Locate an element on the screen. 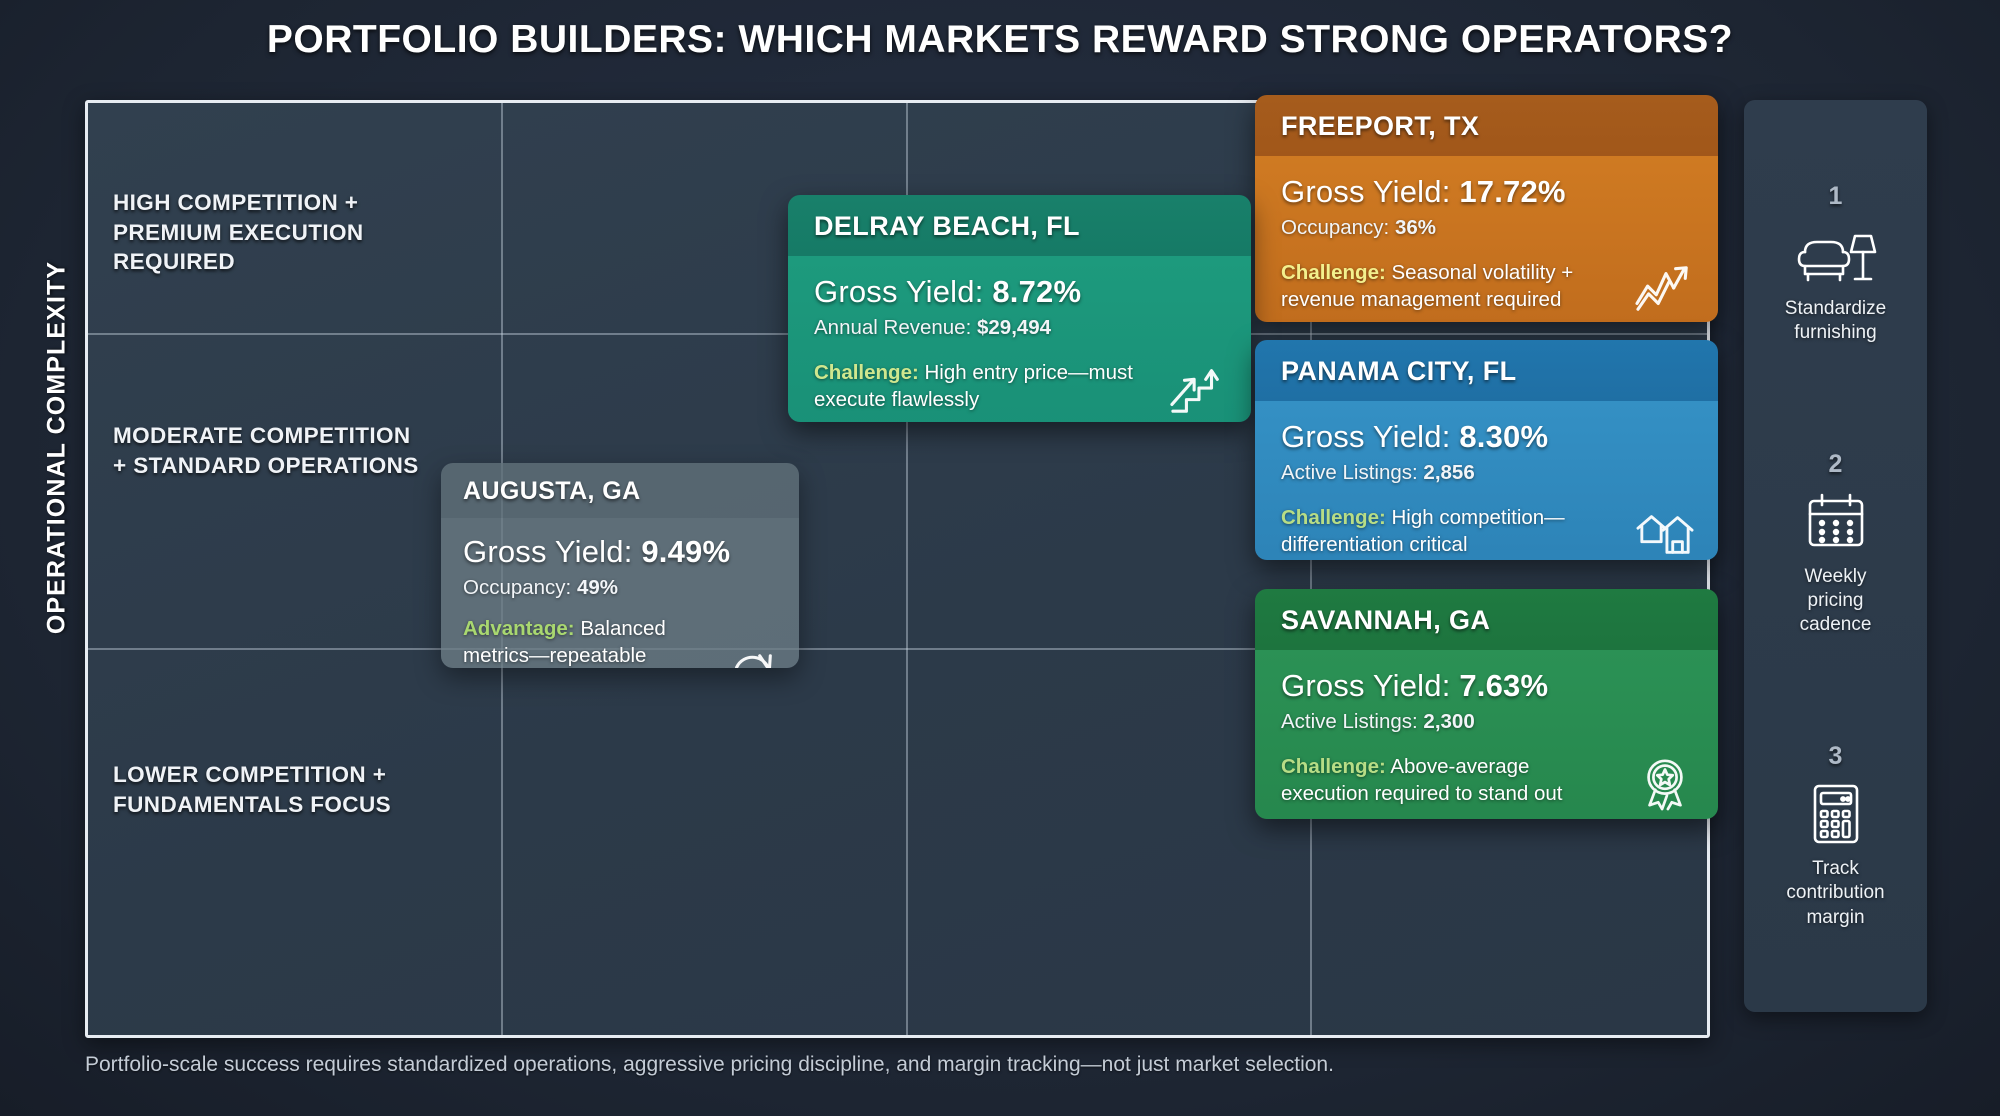 The image size is (2000, 1116). lever-number: 1 is located at coordinates (1835, 196).